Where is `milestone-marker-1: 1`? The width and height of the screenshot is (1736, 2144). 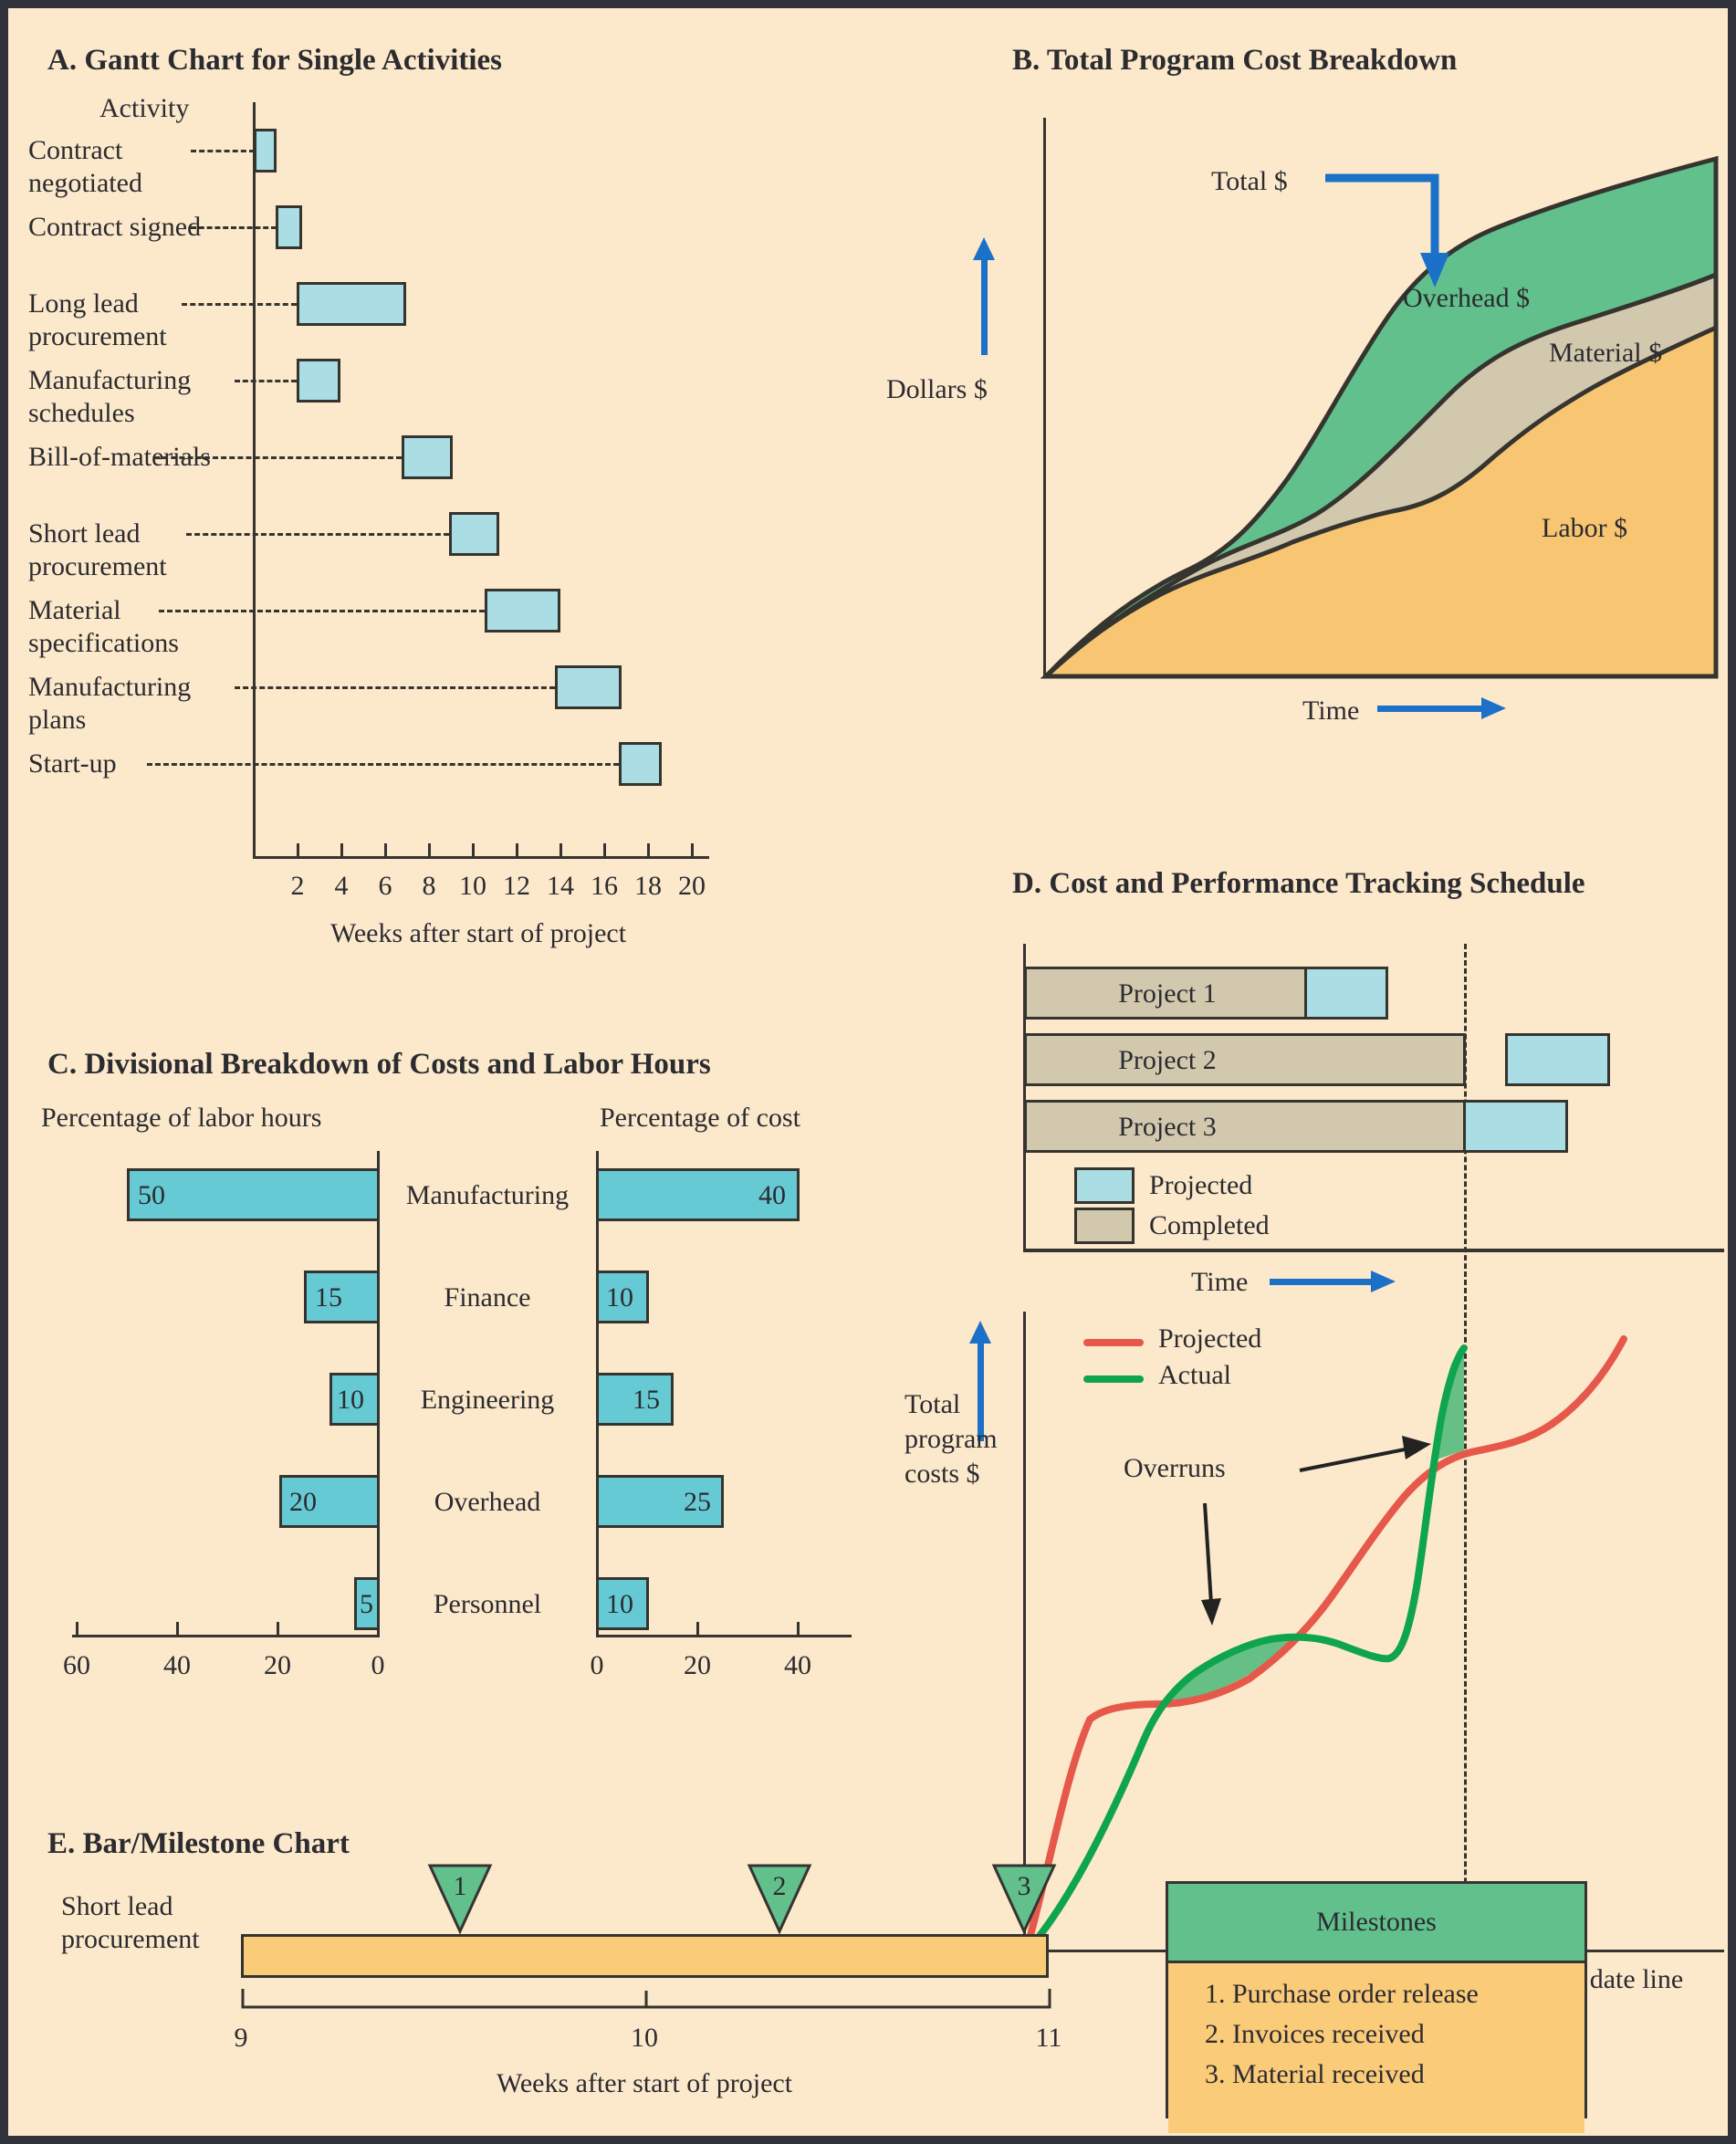 milestone-marker-1: 1 is located at coordinates (460, 1899).